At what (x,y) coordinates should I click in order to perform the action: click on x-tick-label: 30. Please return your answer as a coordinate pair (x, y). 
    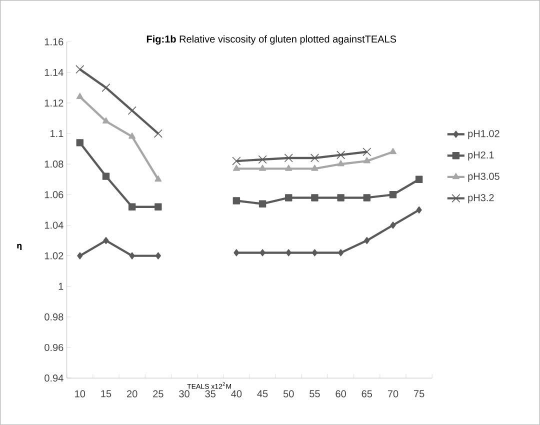
    Looking at the image, I should click on (184, 394).